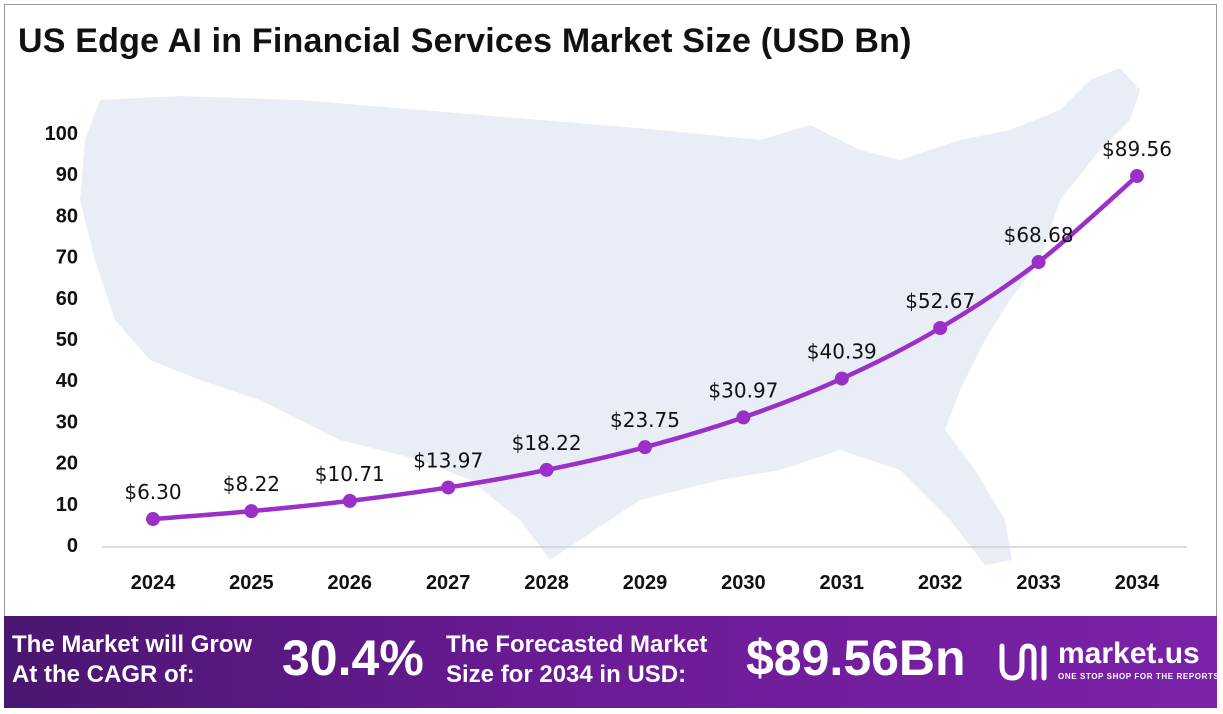  Describe the element at coordinates (67, 340) in the screenshot. I see `y-tick-label: 50` at that location.